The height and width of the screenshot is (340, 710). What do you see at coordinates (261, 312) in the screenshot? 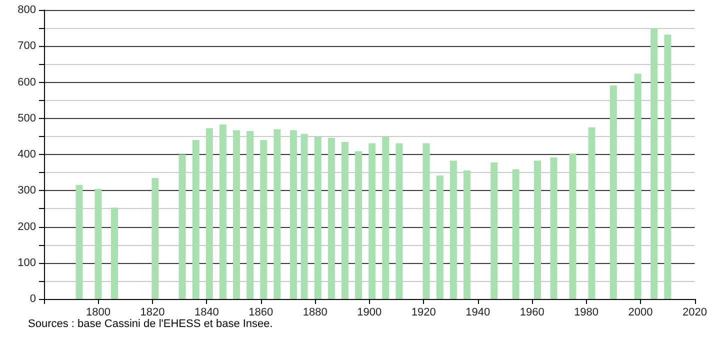
I see `x-tick-label: 1860` at bounding box center [261, 312].